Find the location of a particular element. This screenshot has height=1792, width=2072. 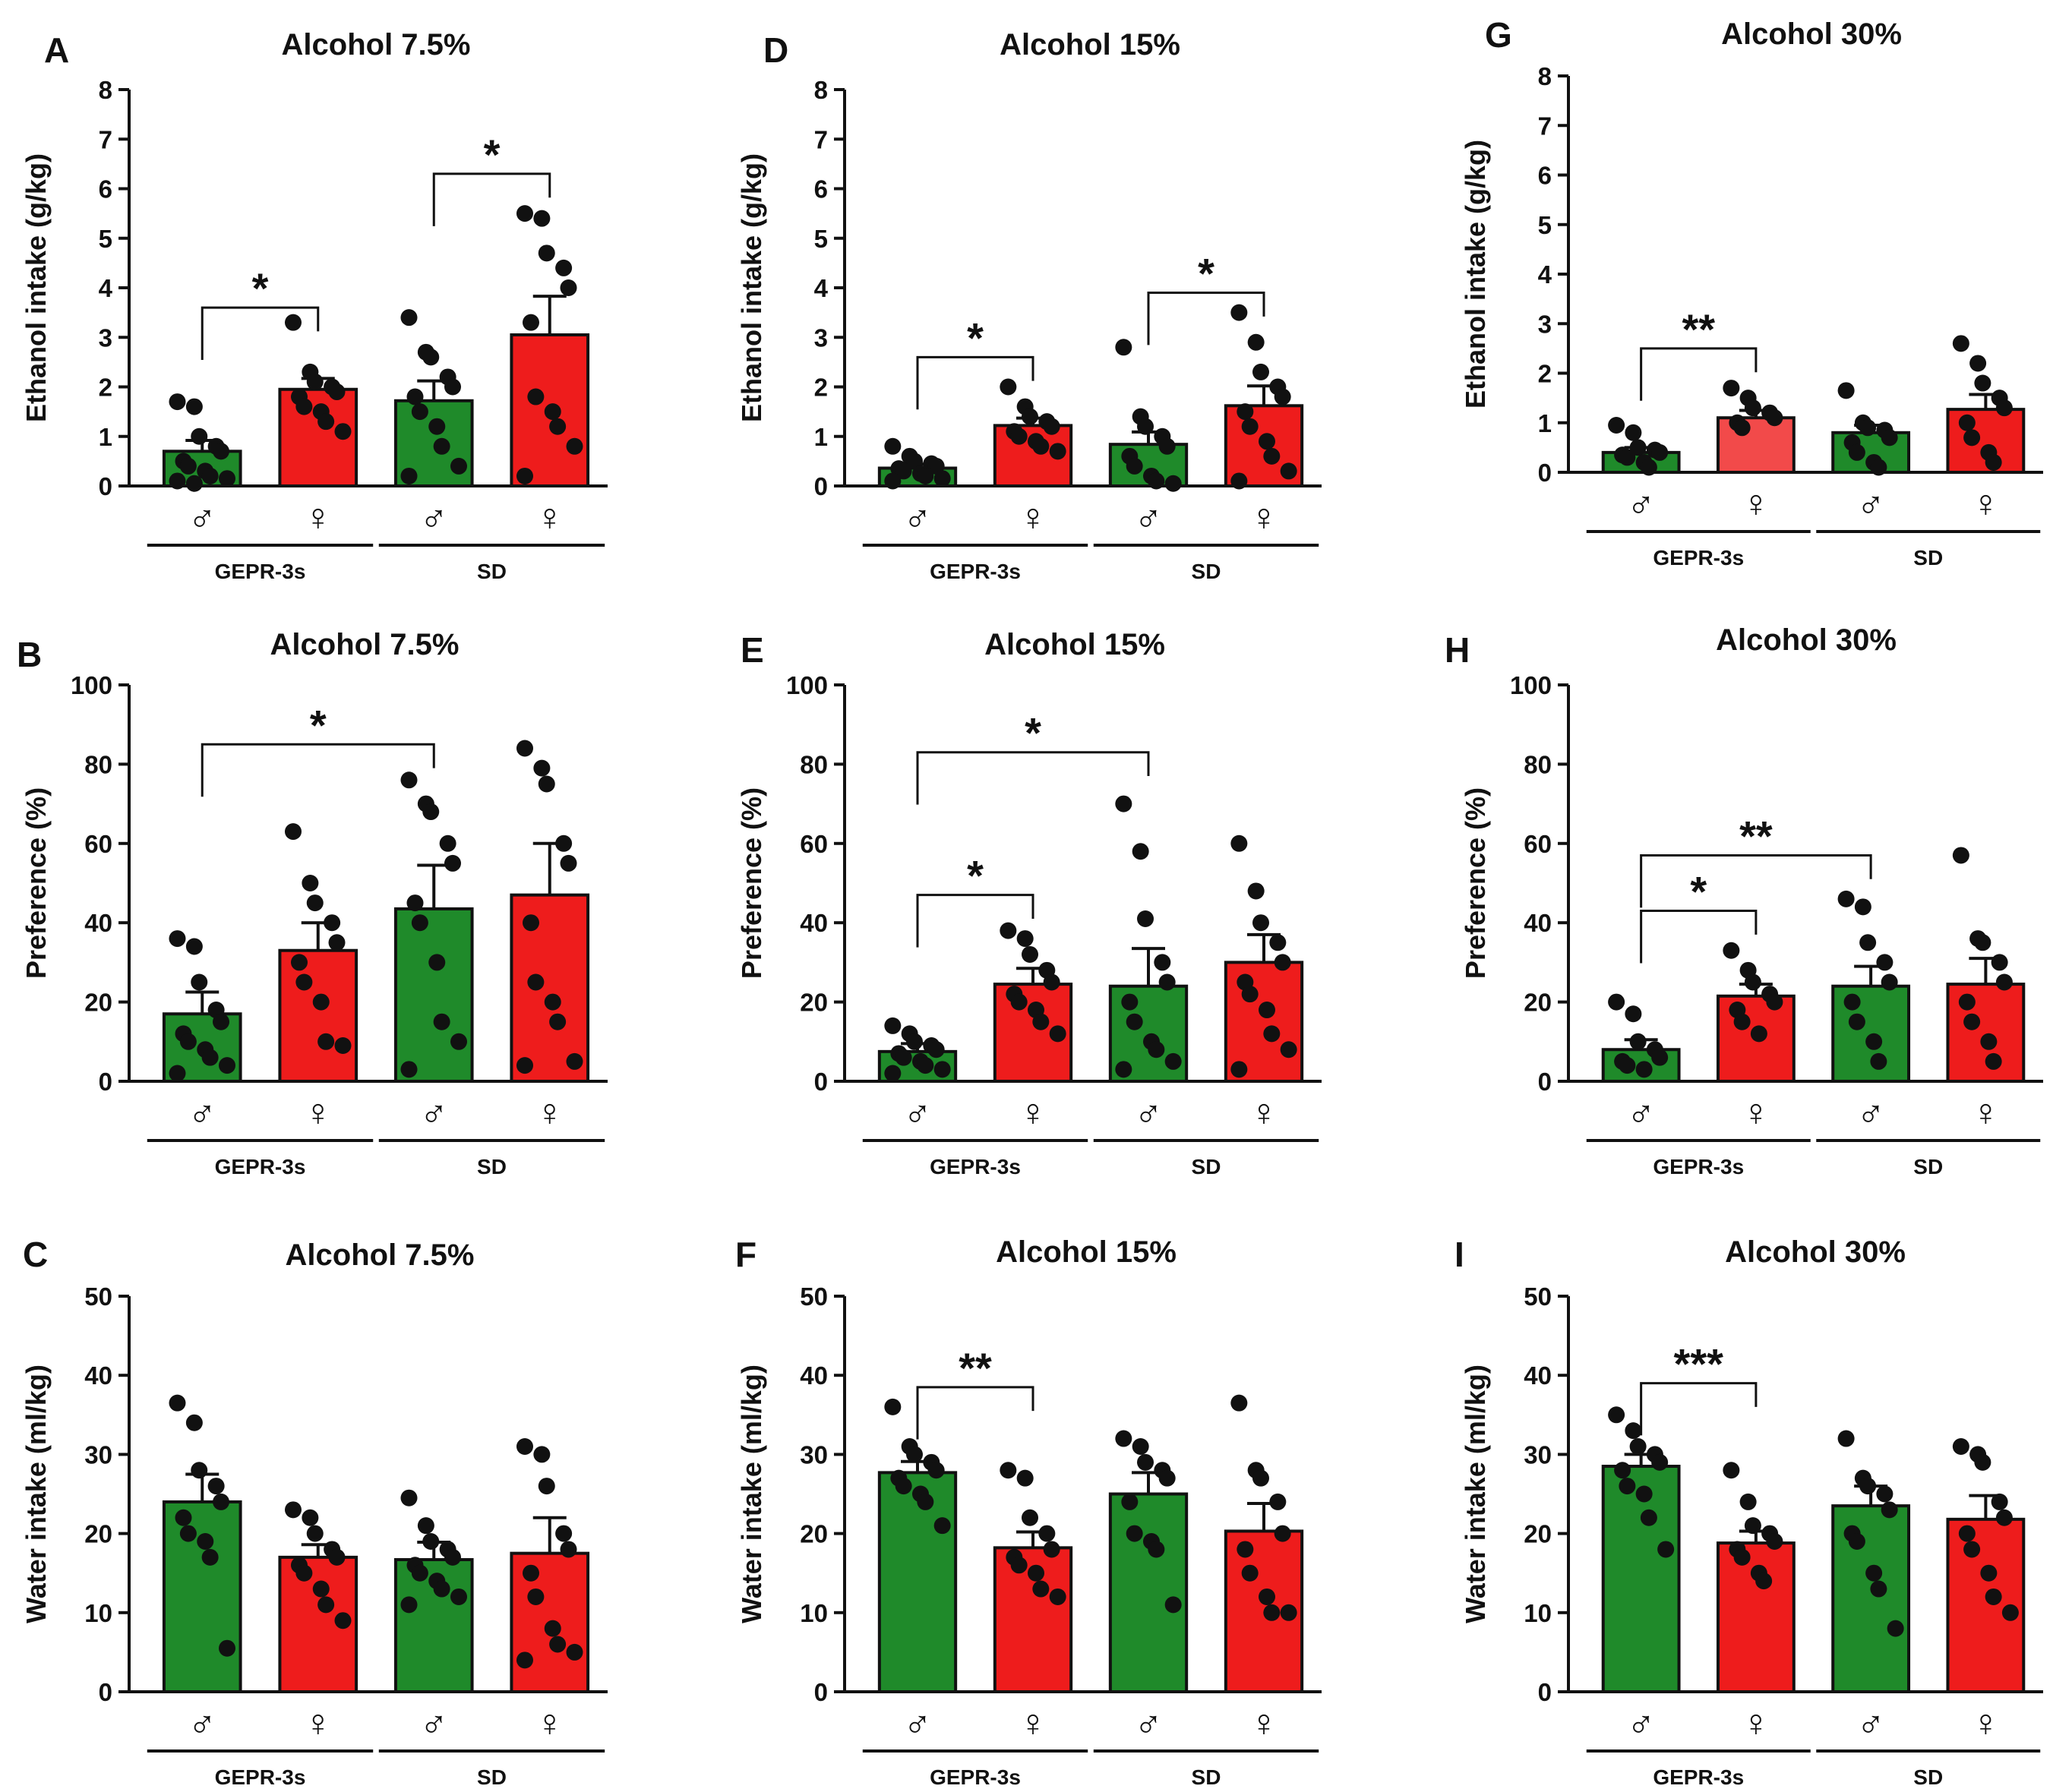

panel-title: Alcohol 7.5% is located at coordinates (376, 45).